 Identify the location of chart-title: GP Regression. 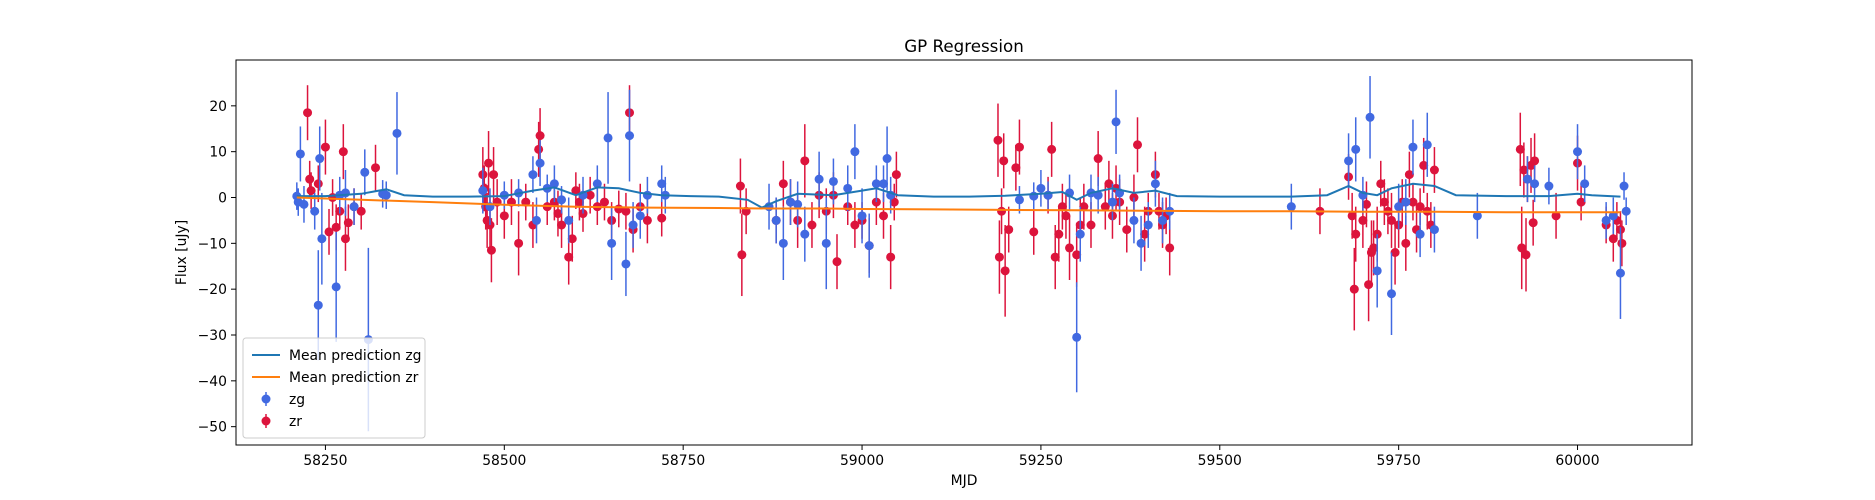
(964, 46).